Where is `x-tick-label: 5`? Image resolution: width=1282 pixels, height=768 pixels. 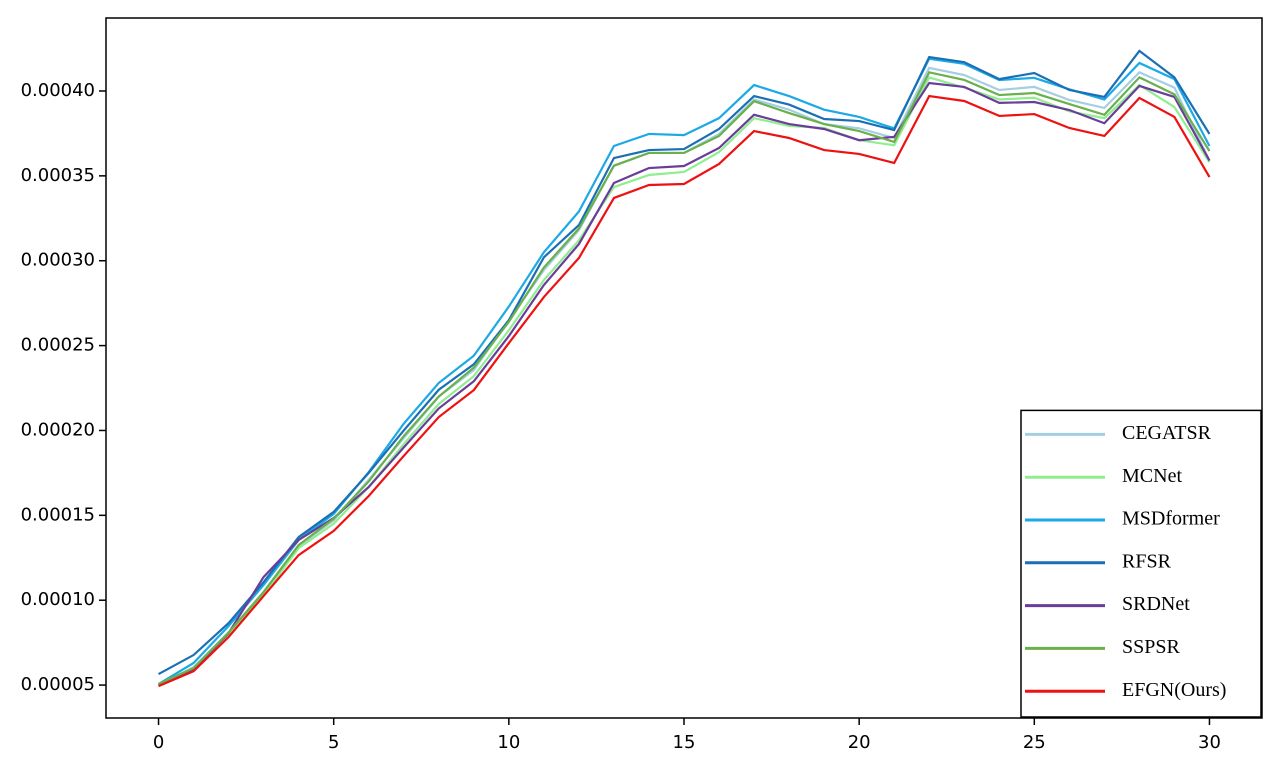 x-tick-label: 5 is located at coordinates (333, 742).